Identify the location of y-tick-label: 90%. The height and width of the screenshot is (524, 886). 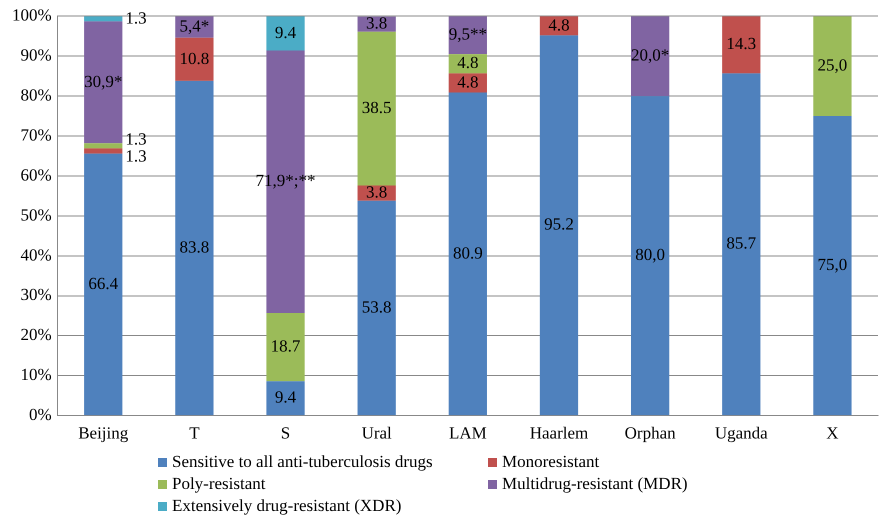
(36, 55).